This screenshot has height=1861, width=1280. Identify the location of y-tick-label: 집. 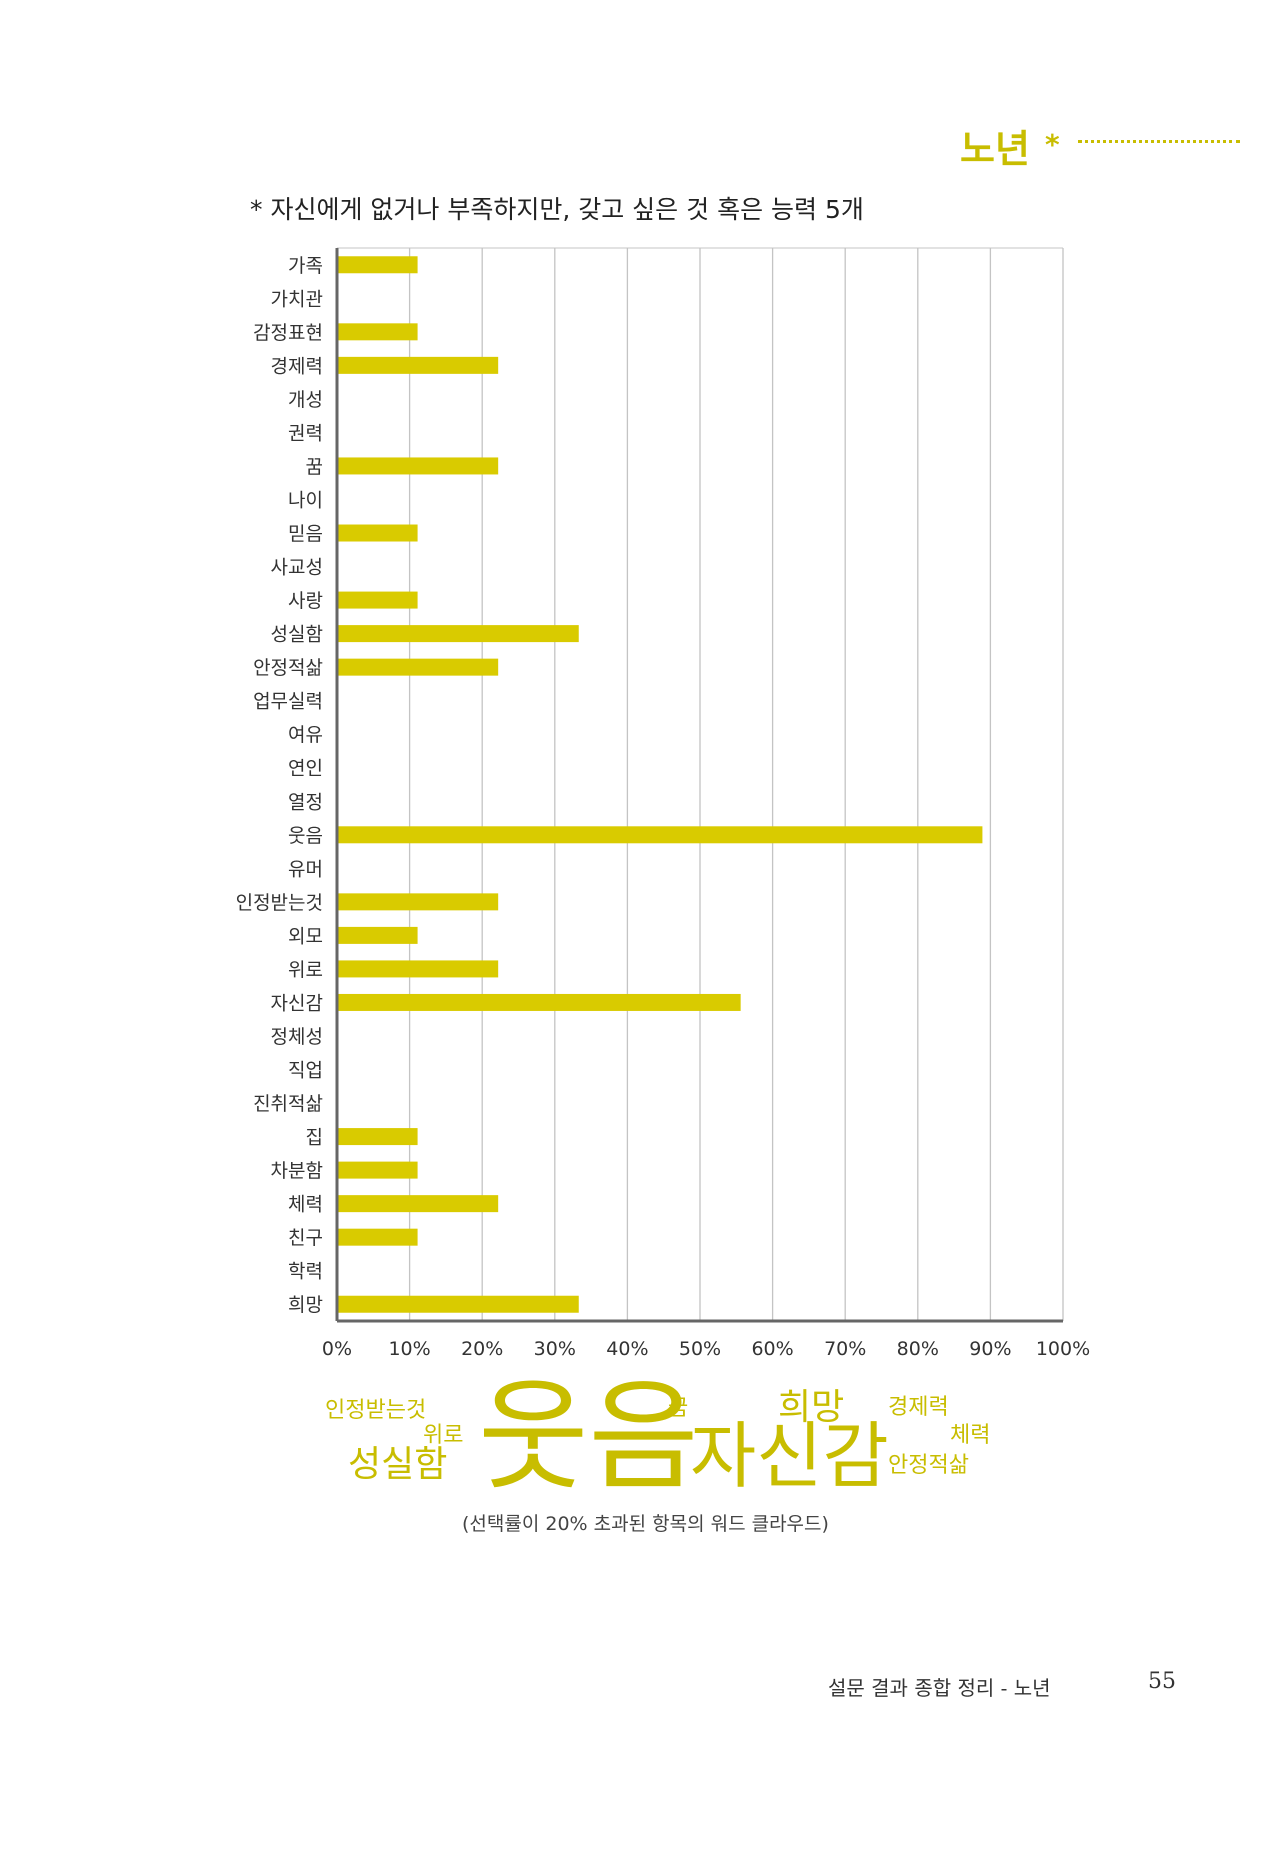
(314, 1138).